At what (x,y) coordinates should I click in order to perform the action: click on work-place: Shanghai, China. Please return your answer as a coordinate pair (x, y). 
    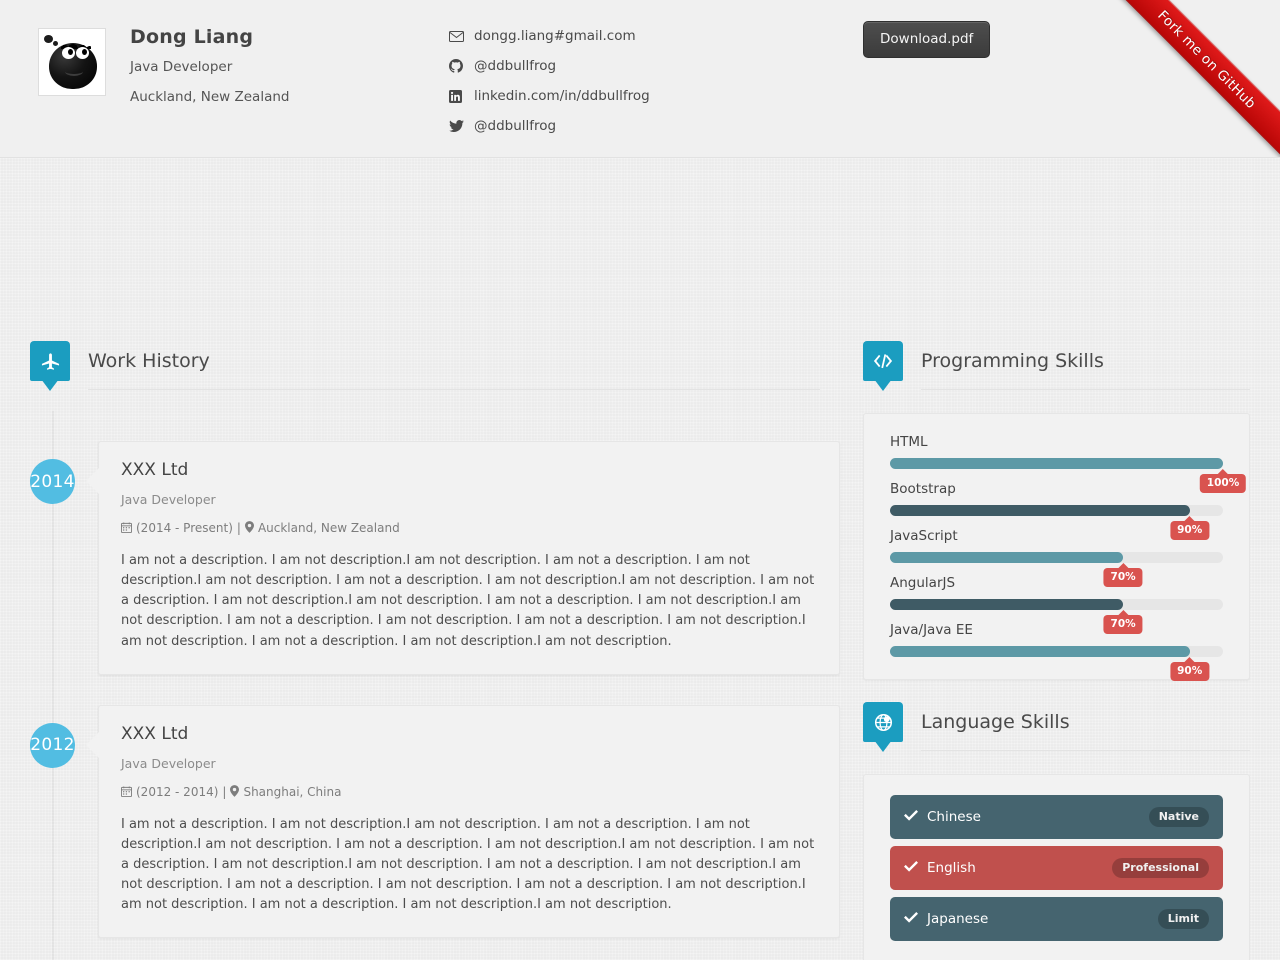
    Looking at the image, I should click on (292, 791).